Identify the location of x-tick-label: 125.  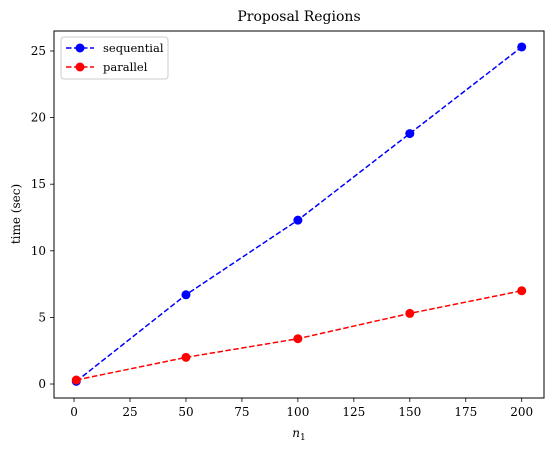
(353, 412).